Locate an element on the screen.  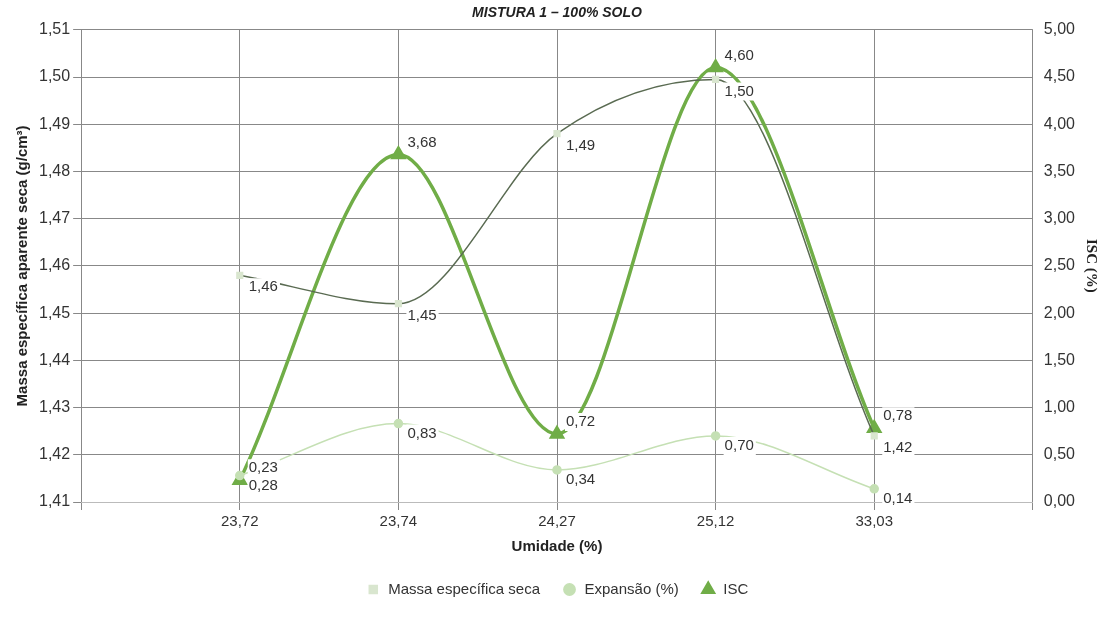
y2-tick-label: 3,50 is located at coordinates (1059, 170).